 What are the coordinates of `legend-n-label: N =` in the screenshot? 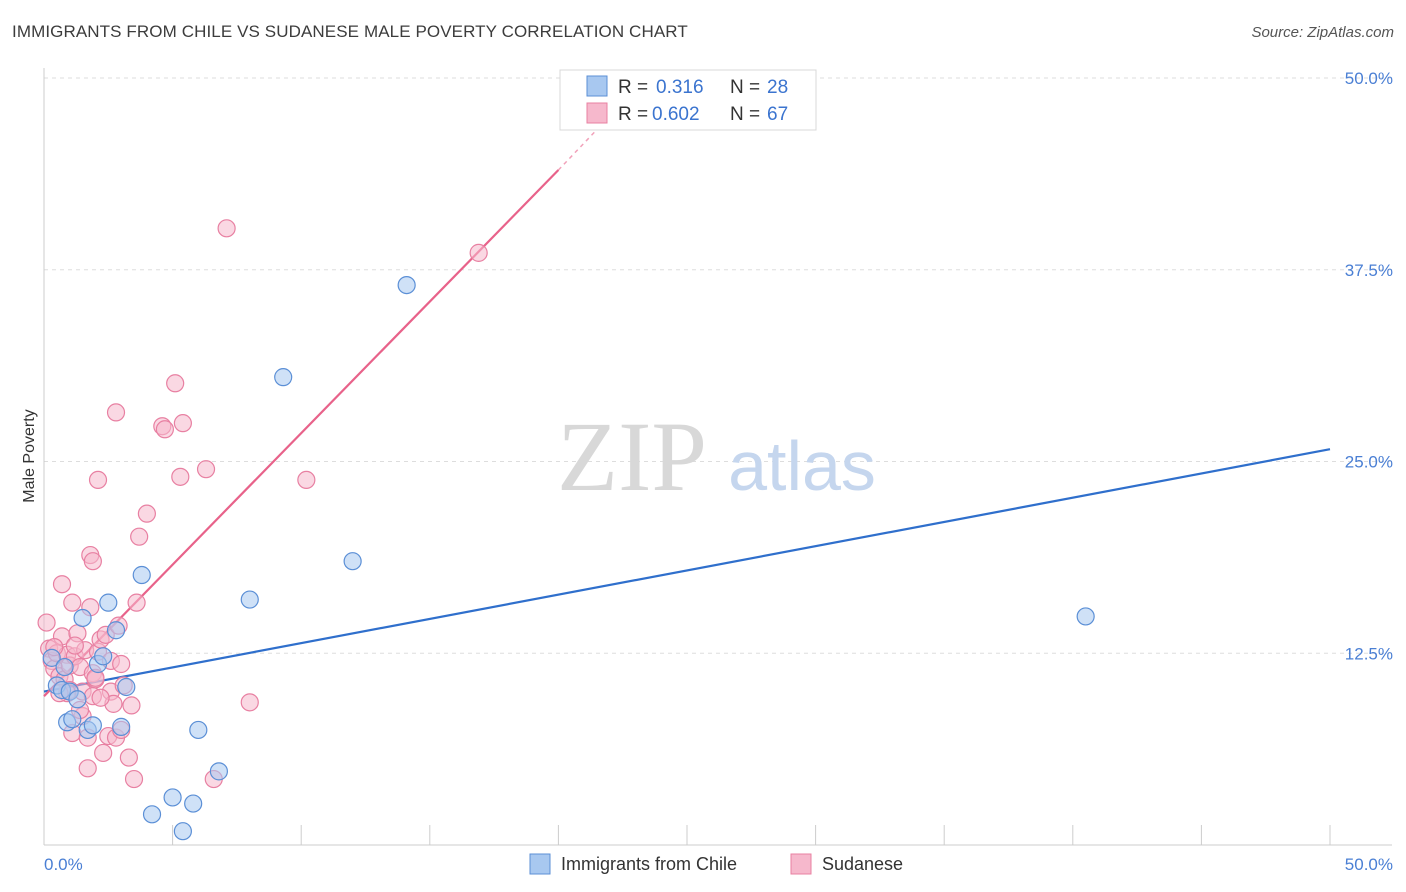 It's located at (745, 87).